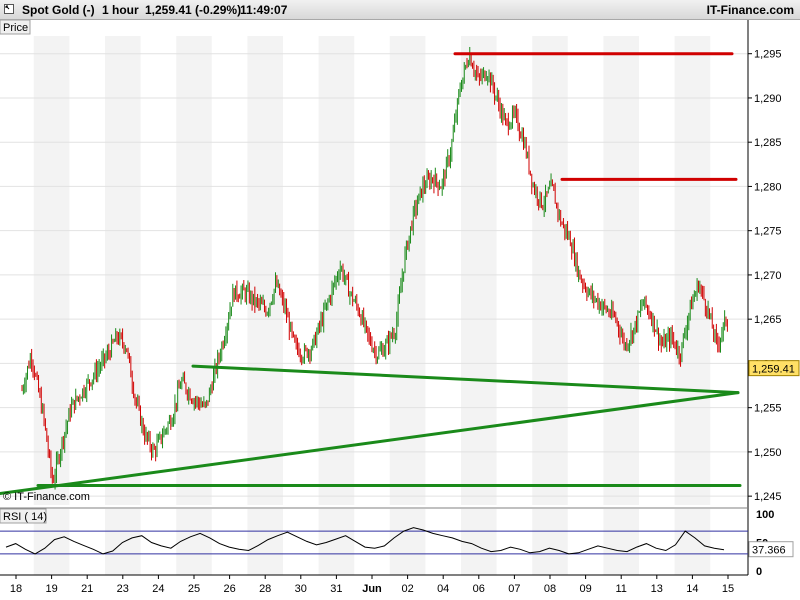 Image resolution: width=800 pixels, height=600 pixels. Describe the element at coordinates (9, 9) in the screenshot. I see `expand-icon` at that location.